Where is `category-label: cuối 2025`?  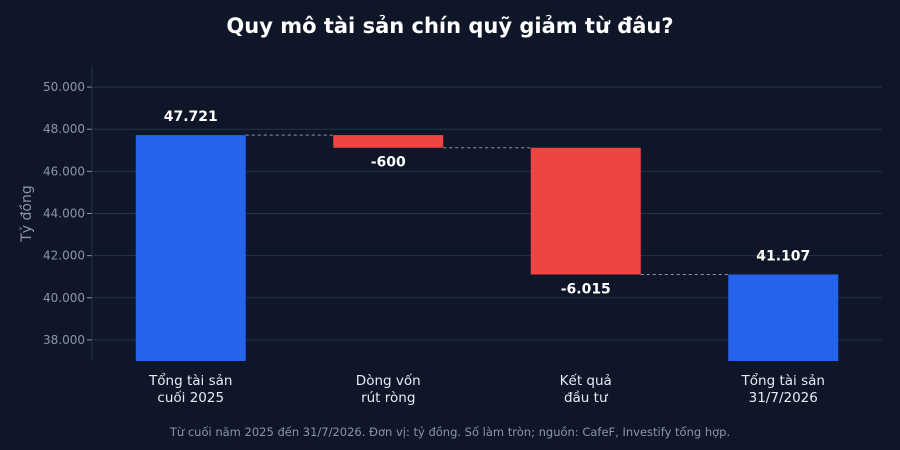
category-label: cuối 2025 is located at coordinates (190, 397).